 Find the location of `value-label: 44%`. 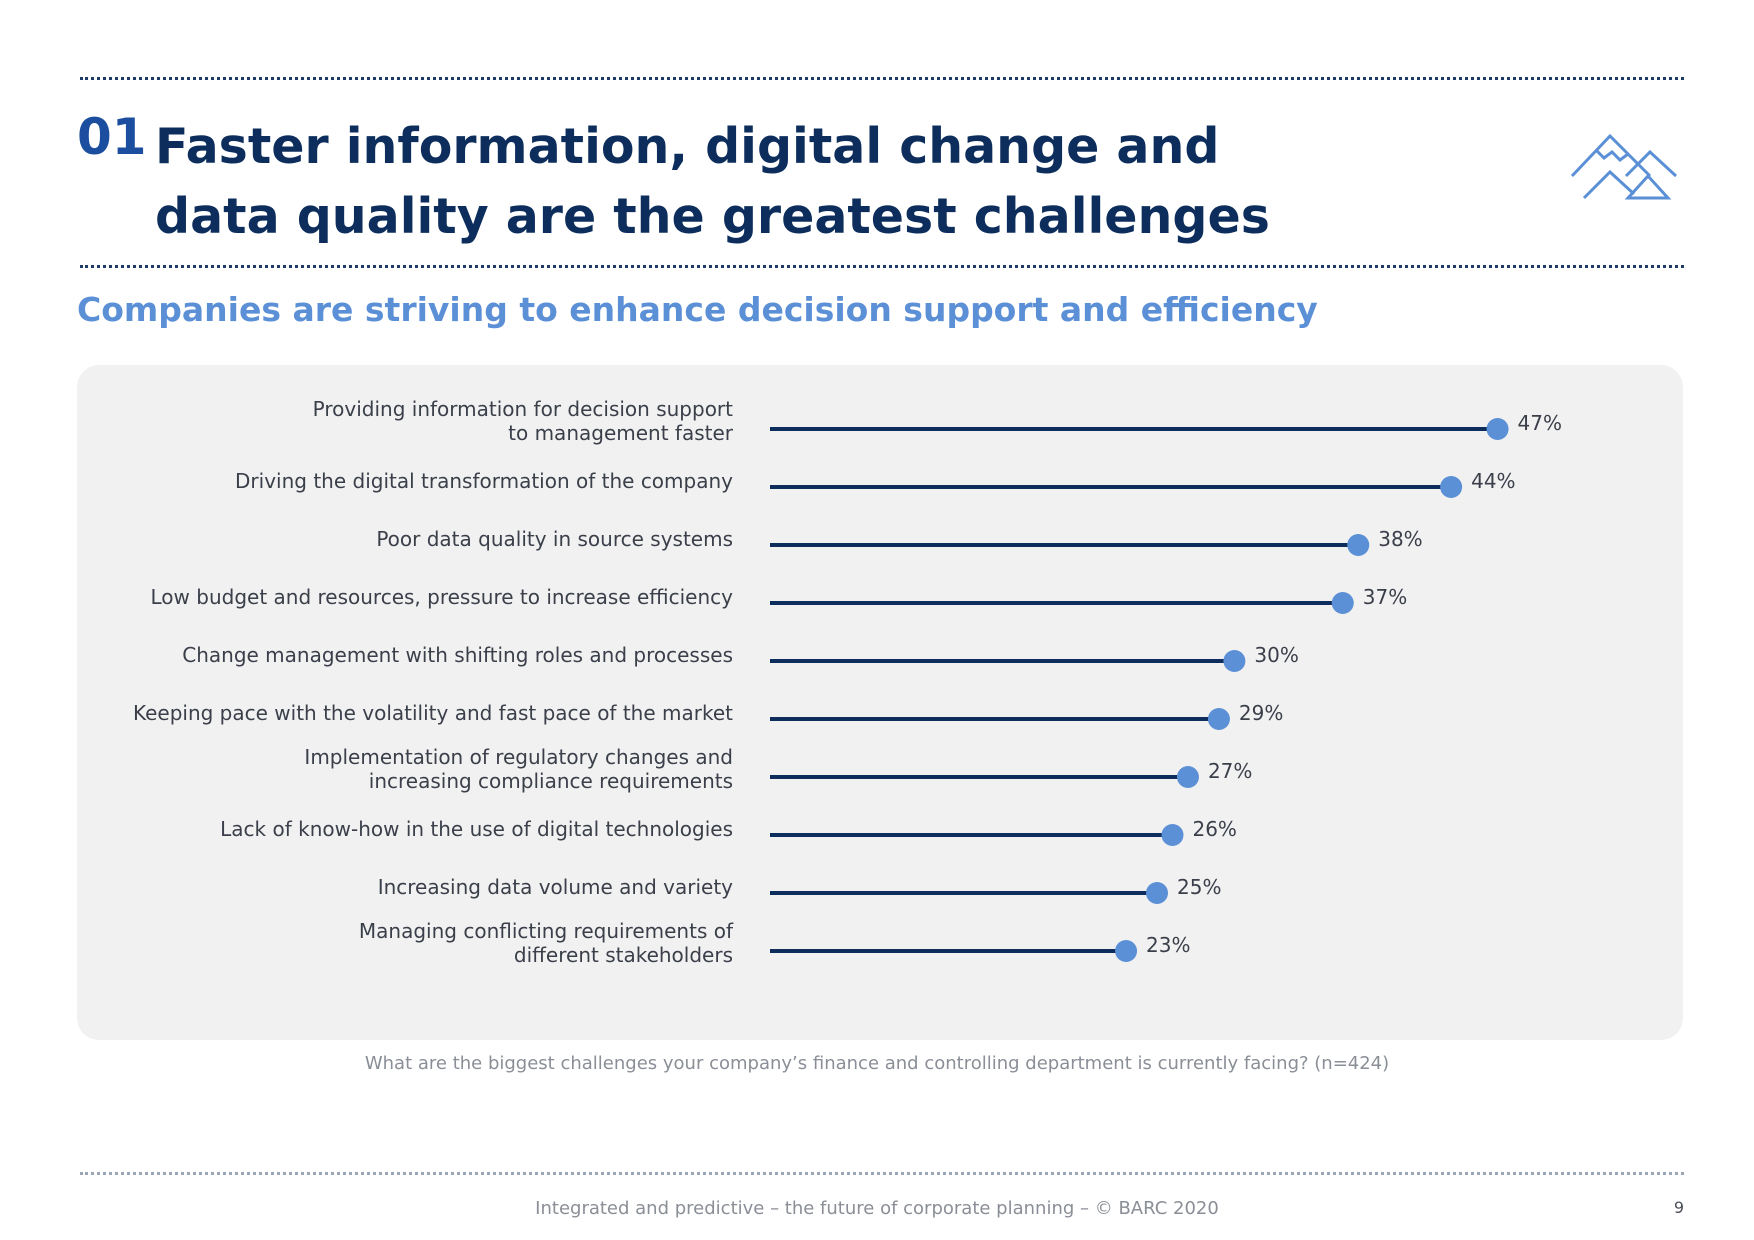

value-label: 44% is located at coordinates (1493, 481).